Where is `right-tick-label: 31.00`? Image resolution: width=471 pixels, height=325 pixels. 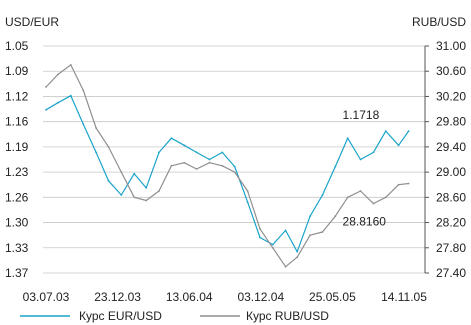 right-tick-label: 31.00 is located at coordinates (451, 46).